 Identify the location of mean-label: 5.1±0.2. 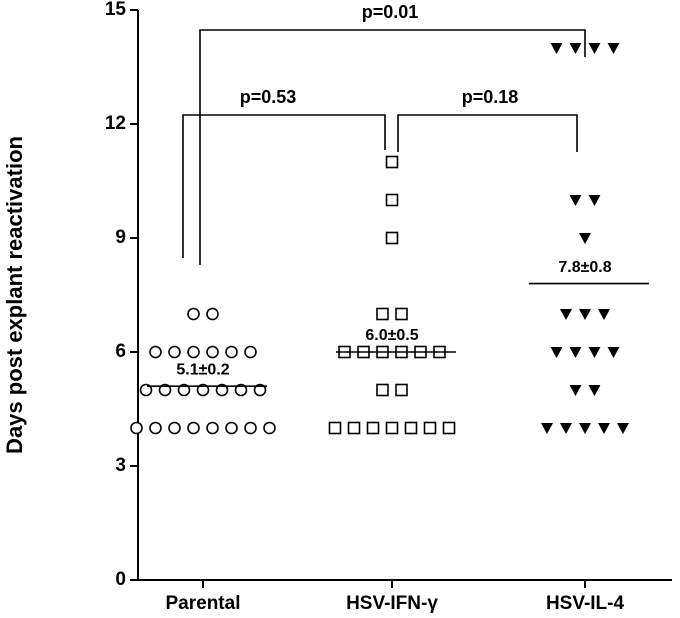
(202, 369).